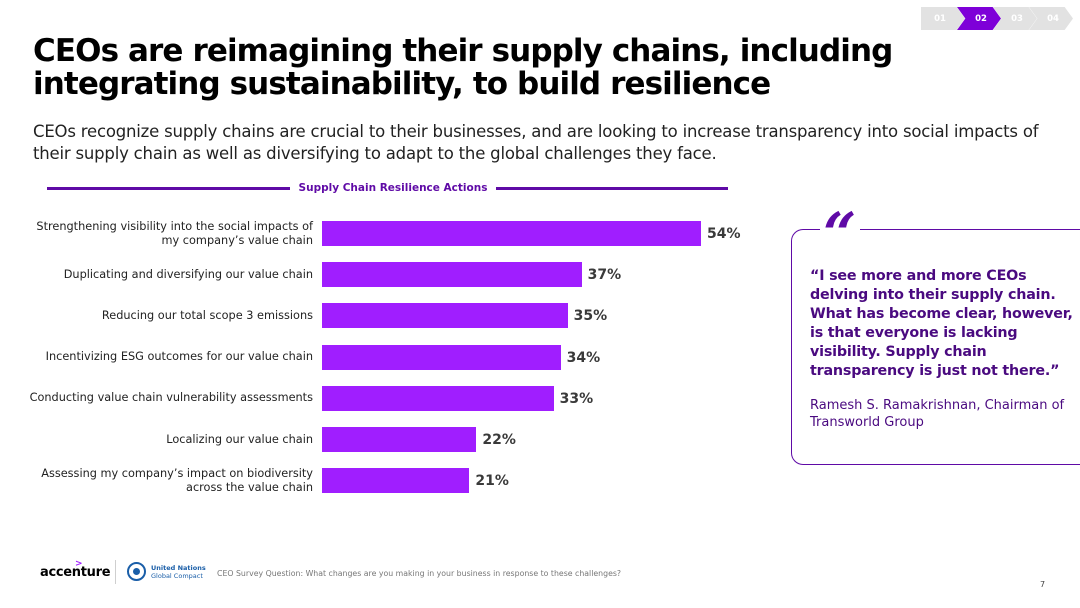 The width and height of the screenshot is (1080, 608). Describe the element at coordinates (583, 357) in the screenshot. I see `bar-value-label: 34%` at that location.